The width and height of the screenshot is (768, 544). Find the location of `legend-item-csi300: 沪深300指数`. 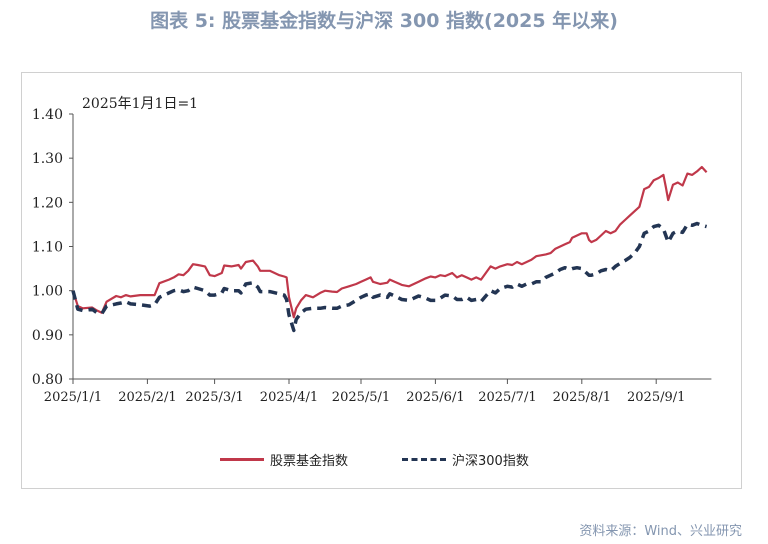

legend-item-csi300: 沪深300指数 is located at coordinates (465, 459).